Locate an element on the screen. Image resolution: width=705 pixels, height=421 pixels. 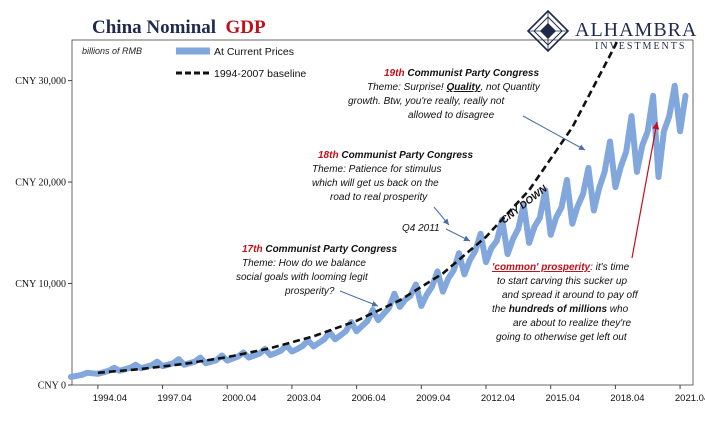
title-part1: China Nominal is located at coordinates (154, 27).